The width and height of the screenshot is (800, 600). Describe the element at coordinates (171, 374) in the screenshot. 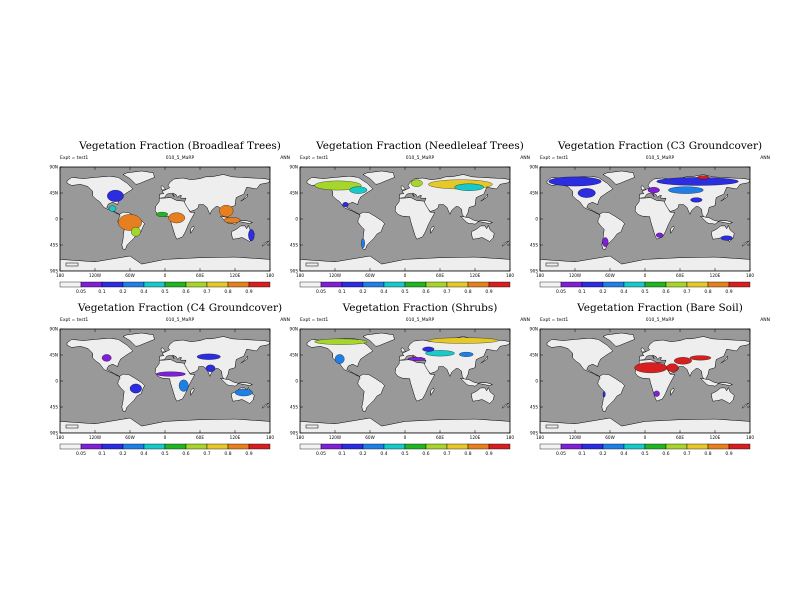

I see `region-sahel` at that location.